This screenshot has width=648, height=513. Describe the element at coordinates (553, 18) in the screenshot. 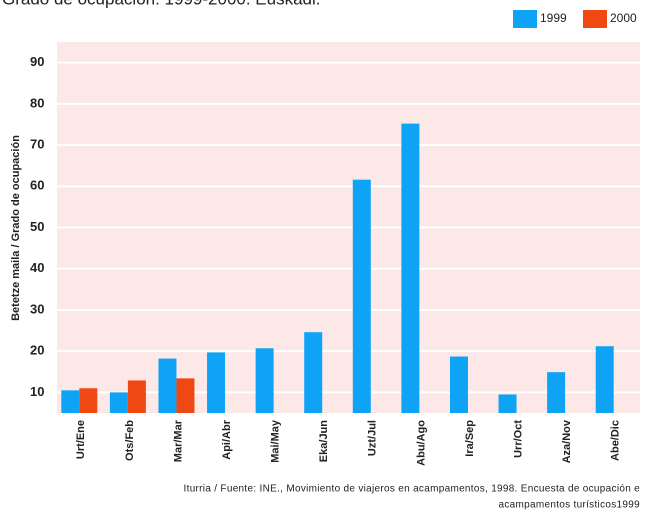

I see `legend-label: 1999` at that location.